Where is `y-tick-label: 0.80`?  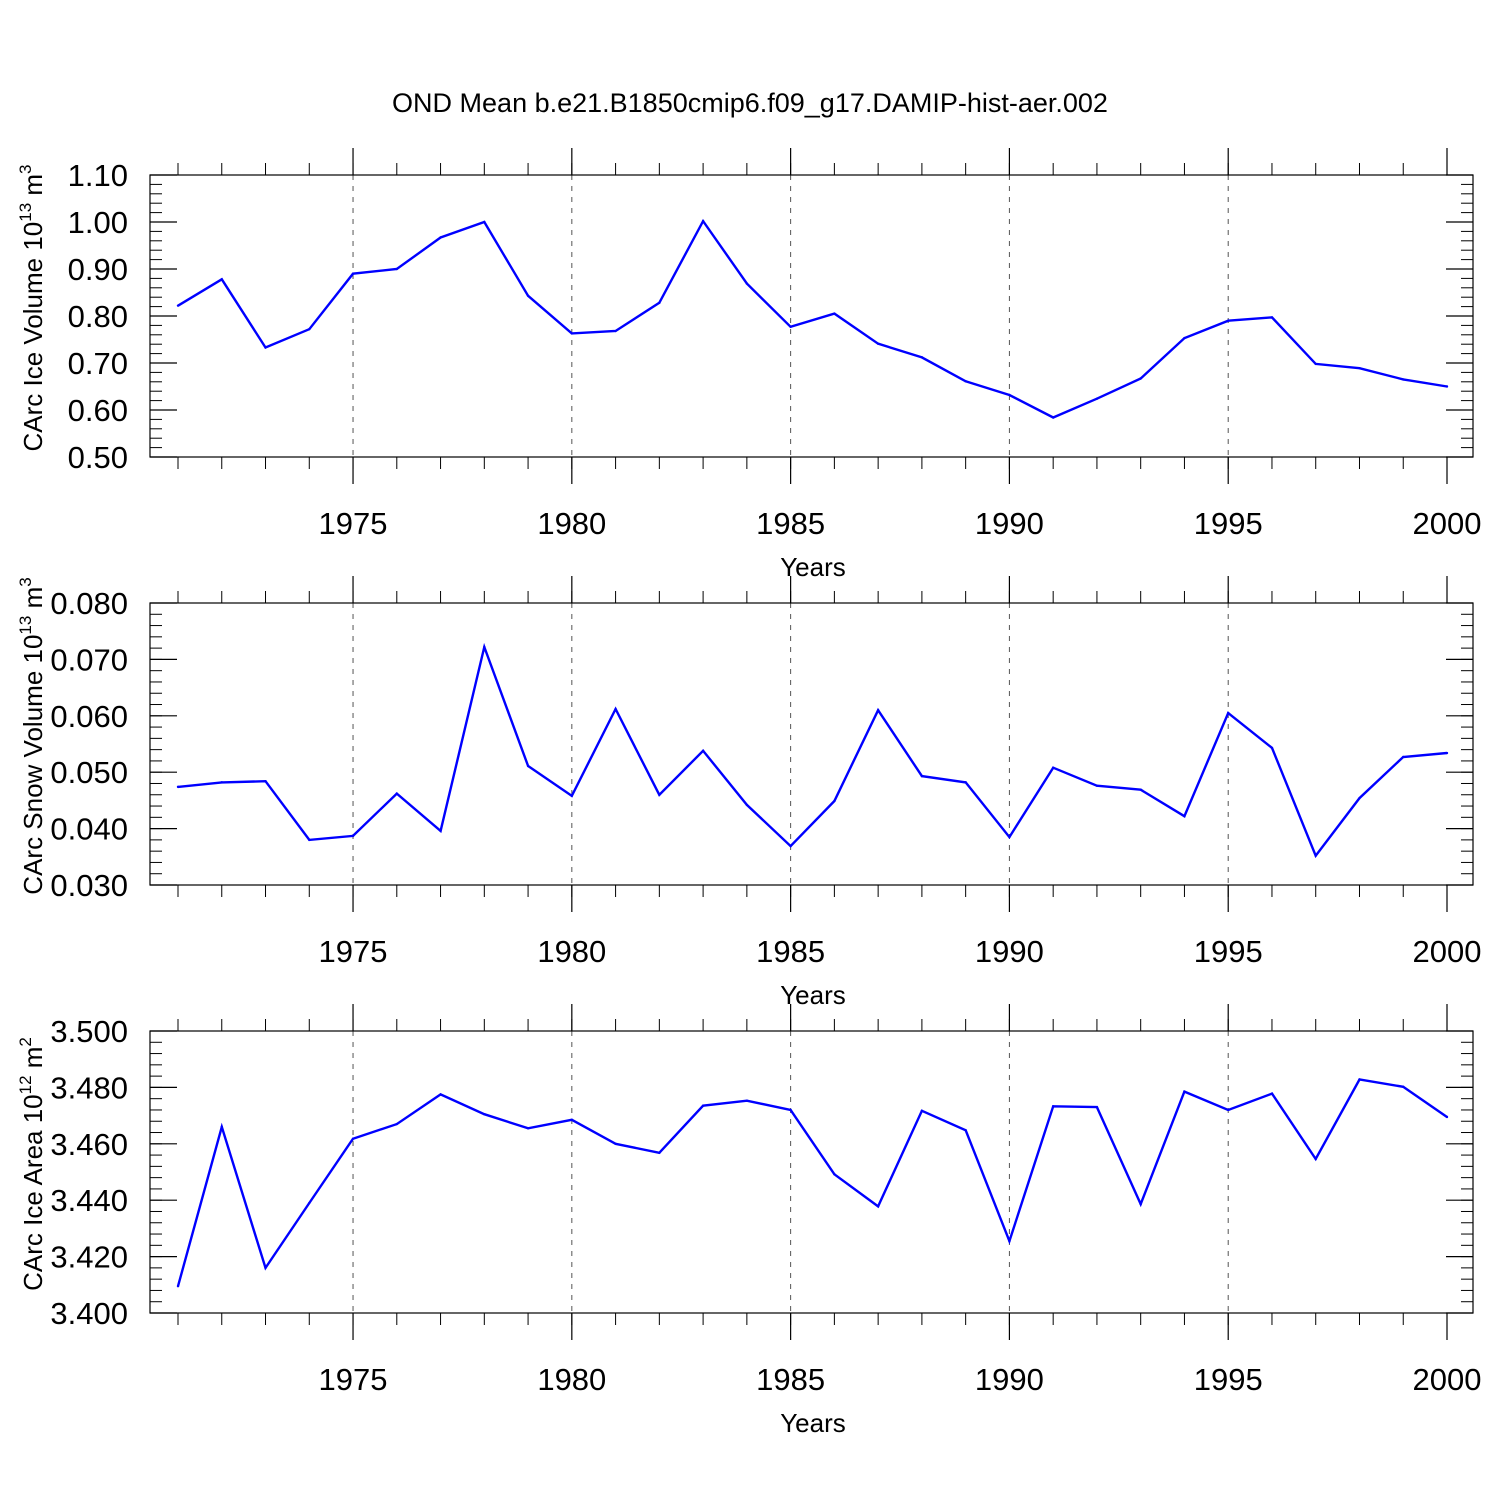
y-tick-label: 0.80 is located at coordinates (98, 316).